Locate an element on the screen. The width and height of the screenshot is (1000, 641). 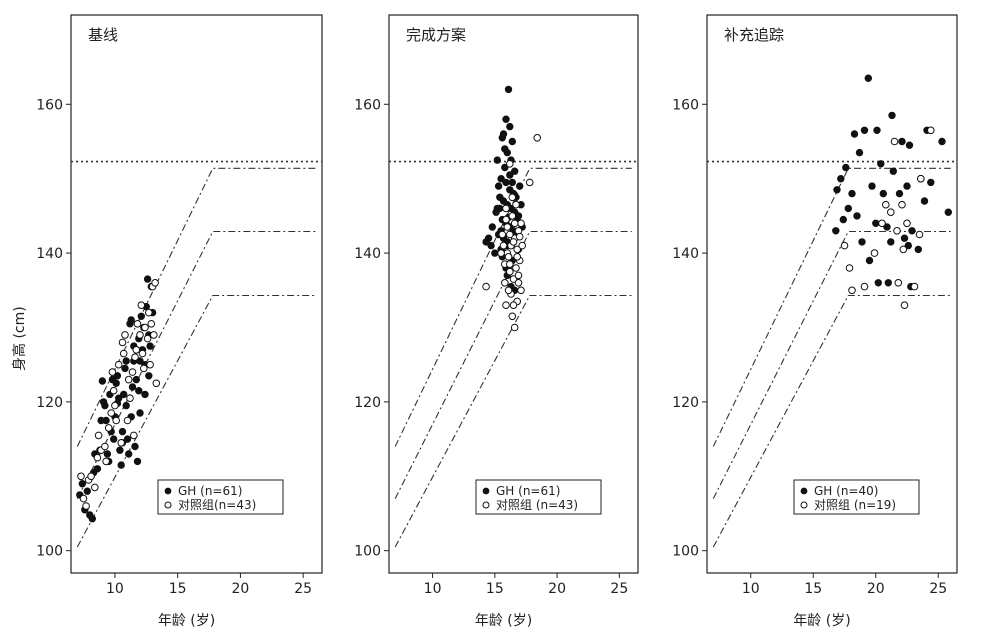
legend-label-control: 对照组(n=43) is located at coordinates (217, 505).